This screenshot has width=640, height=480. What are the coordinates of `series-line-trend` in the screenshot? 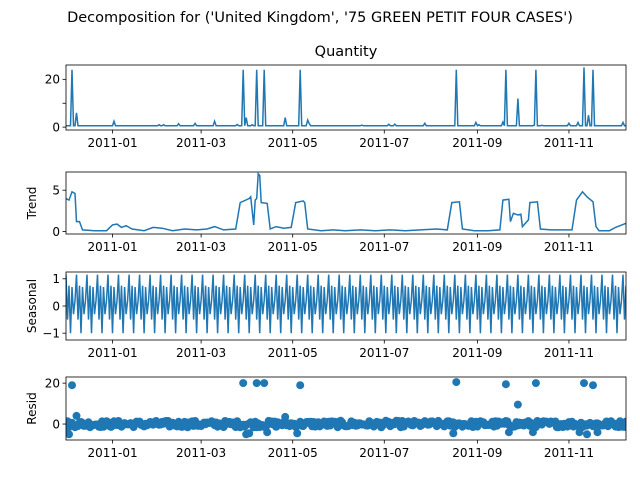 It's located at (346, 202).